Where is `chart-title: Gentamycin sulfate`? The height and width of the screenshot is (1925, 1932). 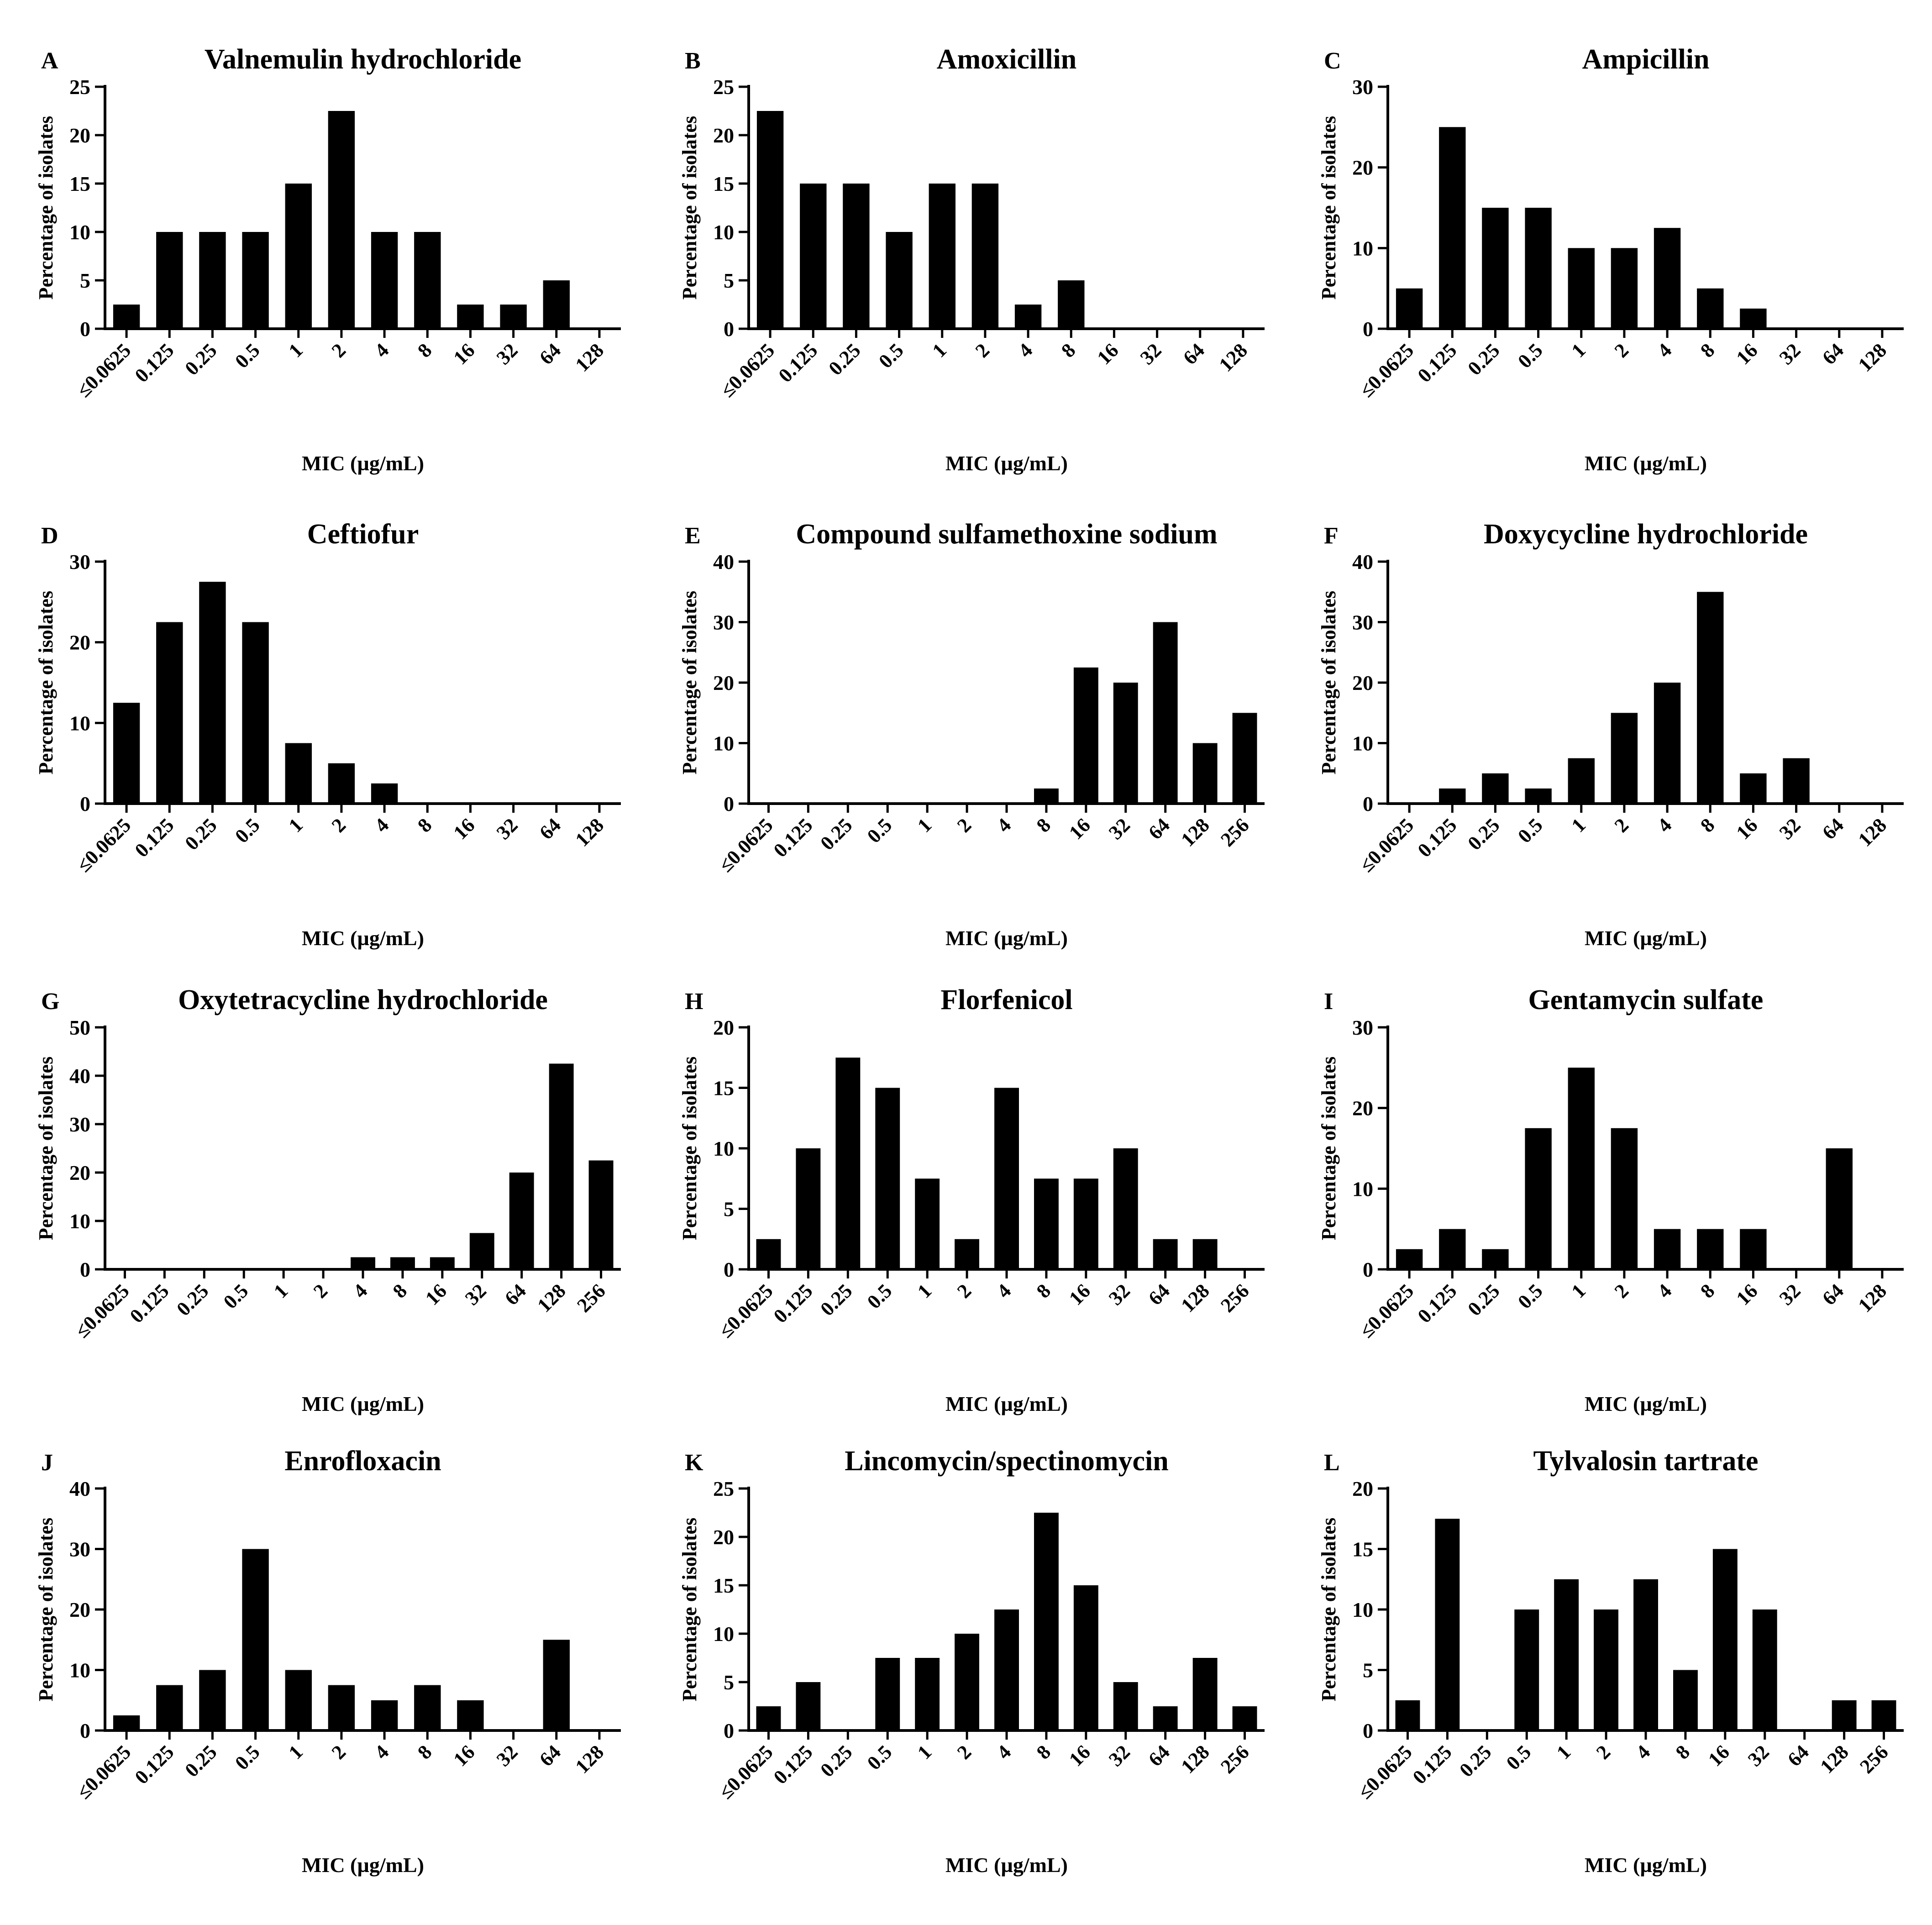
chart-title: Gentamycin sulfate is located at coordinates (1646, 1000).